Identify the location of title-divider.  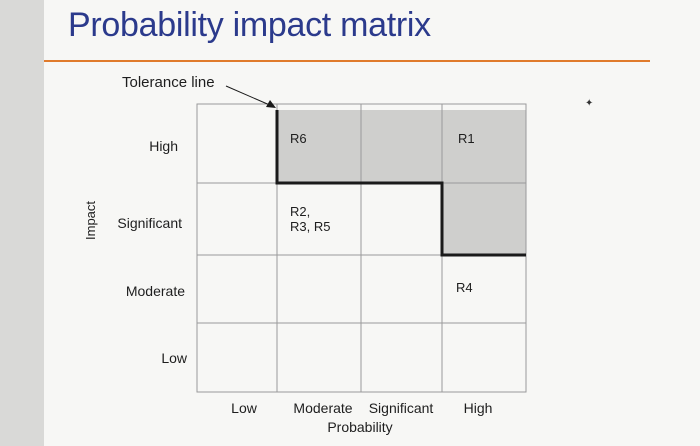
(347, 61).